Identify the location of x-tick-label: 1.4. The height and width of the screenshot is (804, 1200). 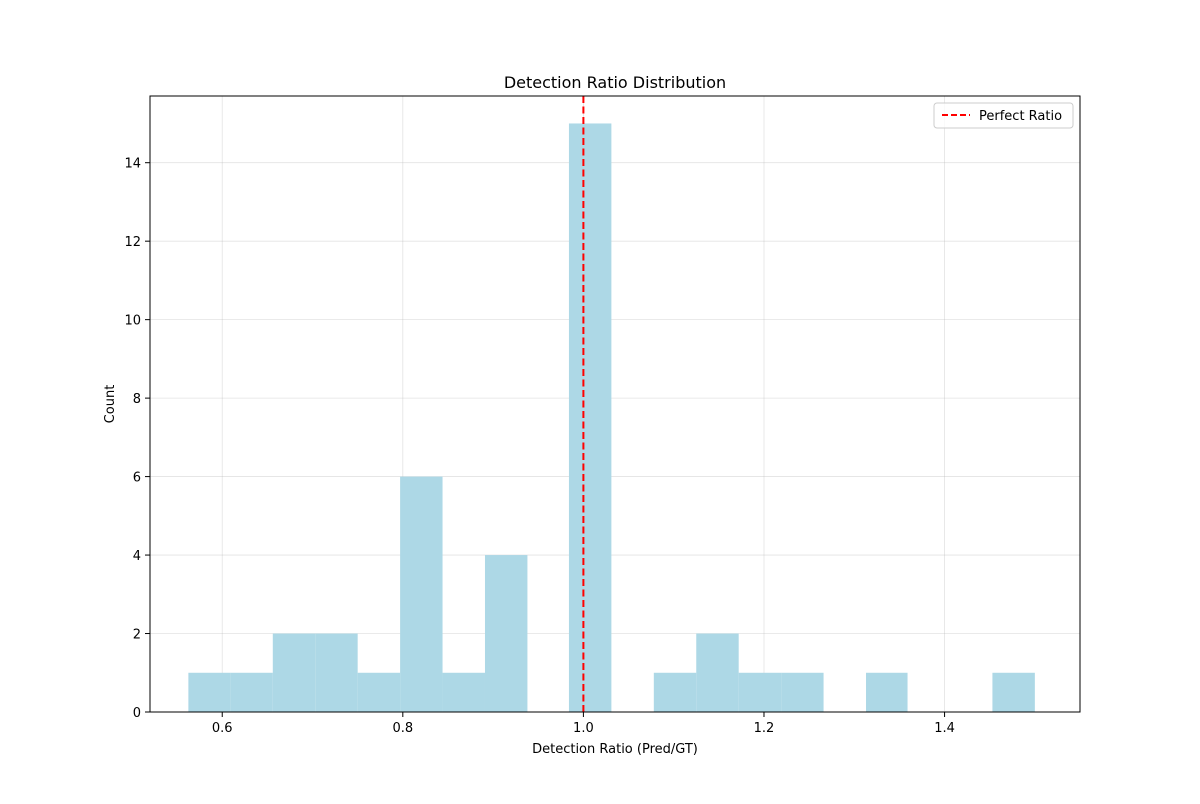
(944, 728).